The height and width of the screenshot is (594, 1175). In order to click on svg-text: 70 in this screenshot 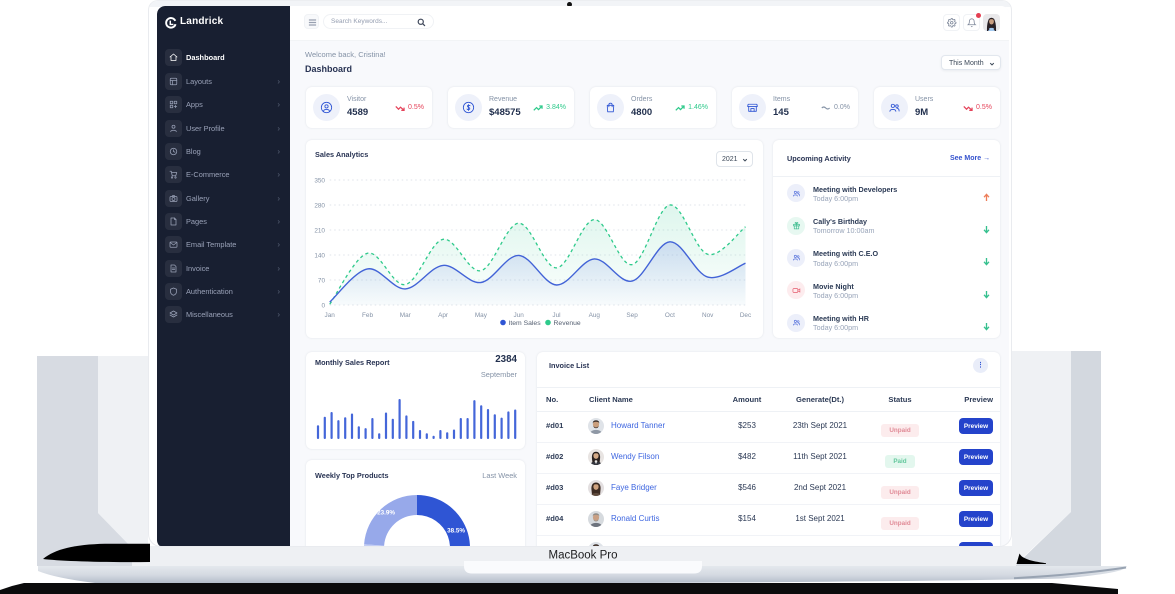, I will do `click(322, 281)`.